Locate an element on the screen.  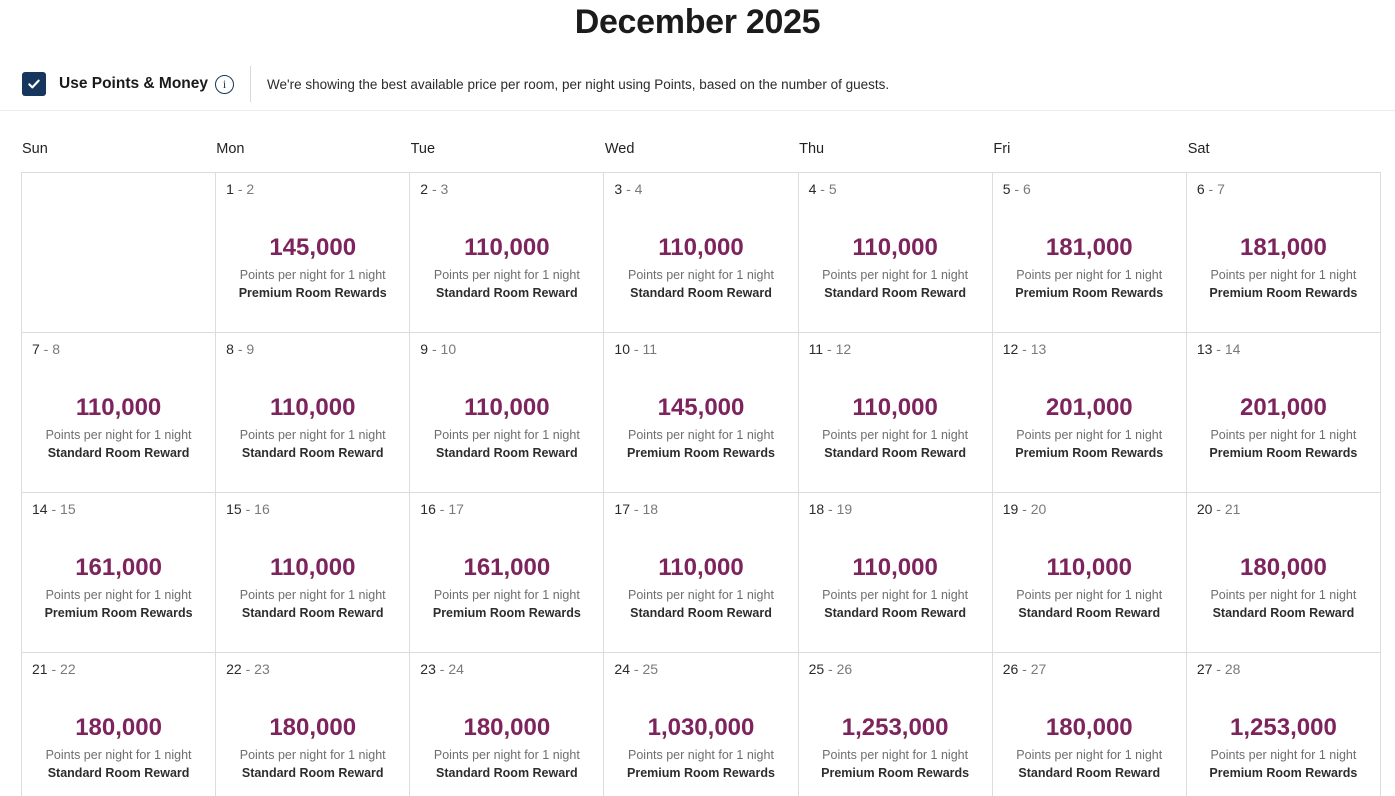
use-points-money-toggle: Use Points & Money i is located at coordinates (128, 84).